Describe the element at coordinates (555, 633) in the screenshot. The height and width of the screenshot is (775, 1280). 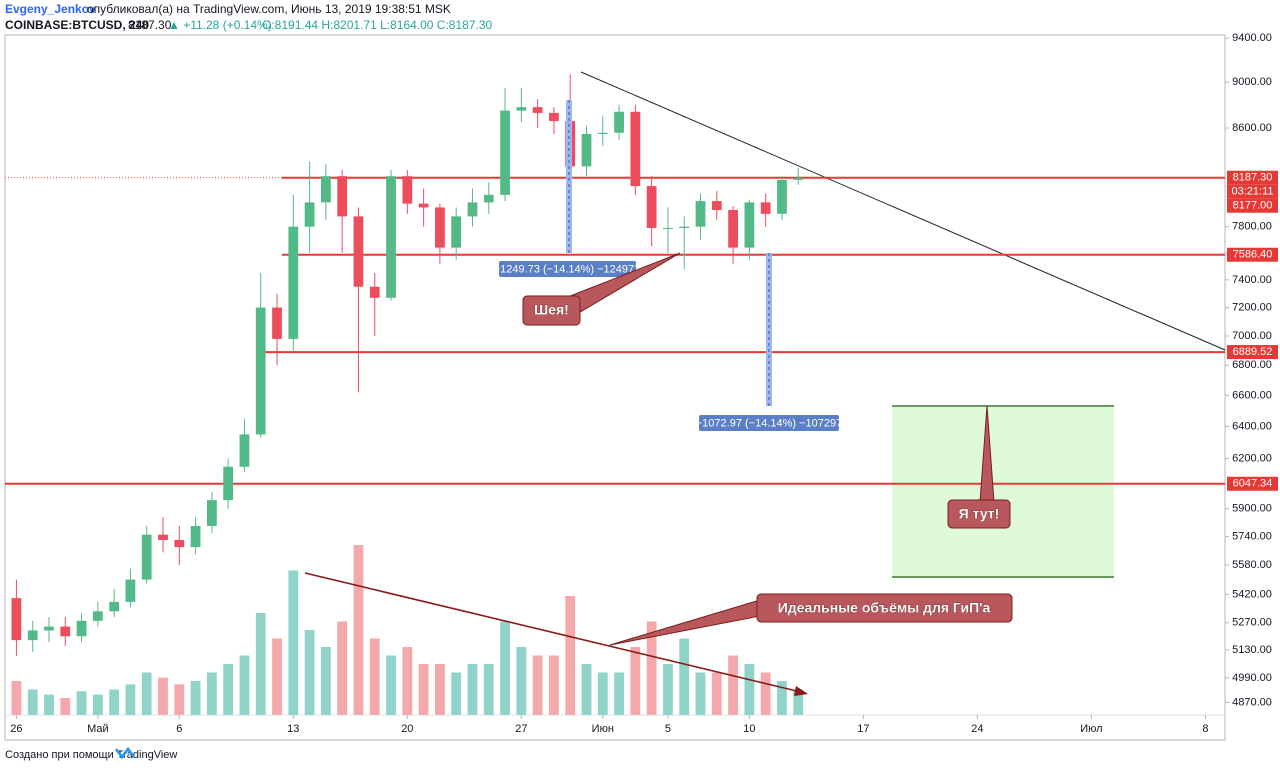
I see `volume-trend` at that location.